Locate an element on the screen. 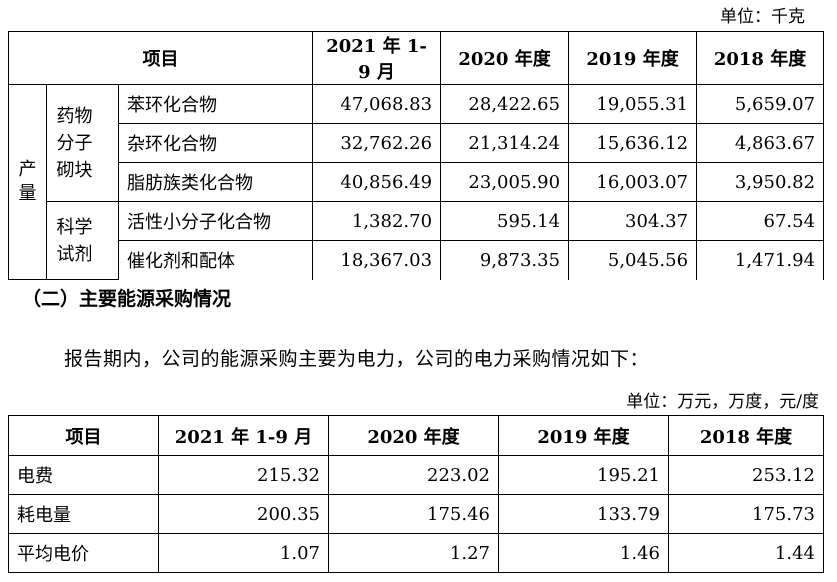 Image resolution: width=837 pixels, height=582 pixels. table1-header-2019: 2019 年度 is located at coordinates (633, 58).